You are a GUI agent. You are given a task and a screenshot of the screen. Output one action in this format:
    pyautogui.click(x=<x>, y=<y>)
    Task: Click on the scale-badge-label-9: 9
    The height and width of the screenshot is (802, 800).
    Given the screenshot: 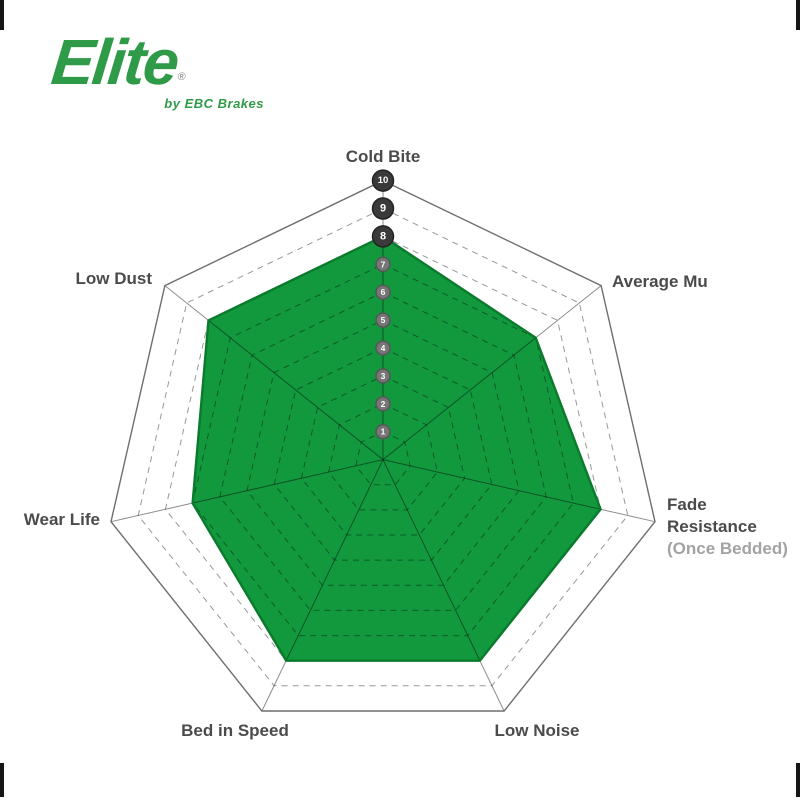 What is the action you would take?
    pyautogui.click(x=383, y=209)
    